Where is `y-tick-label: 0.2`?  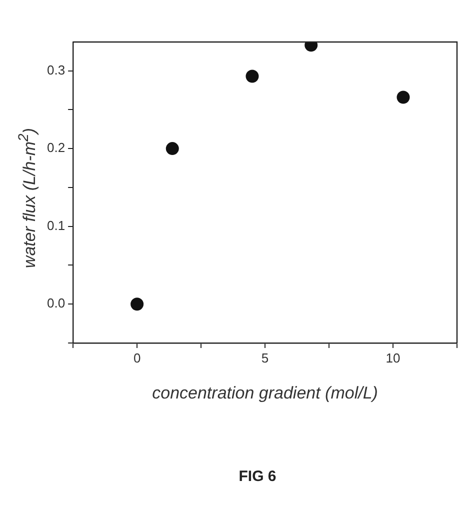
y-tick-label: 0.2 is located at coordinates (56, 148).